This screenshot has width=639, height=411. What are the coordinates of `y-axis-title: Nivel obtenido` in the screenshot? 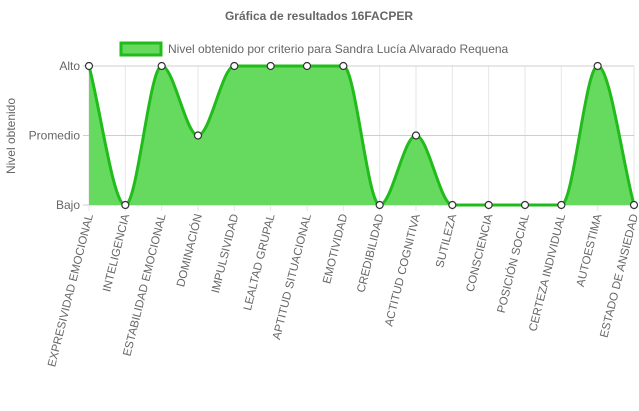 It's located at (11, 136).